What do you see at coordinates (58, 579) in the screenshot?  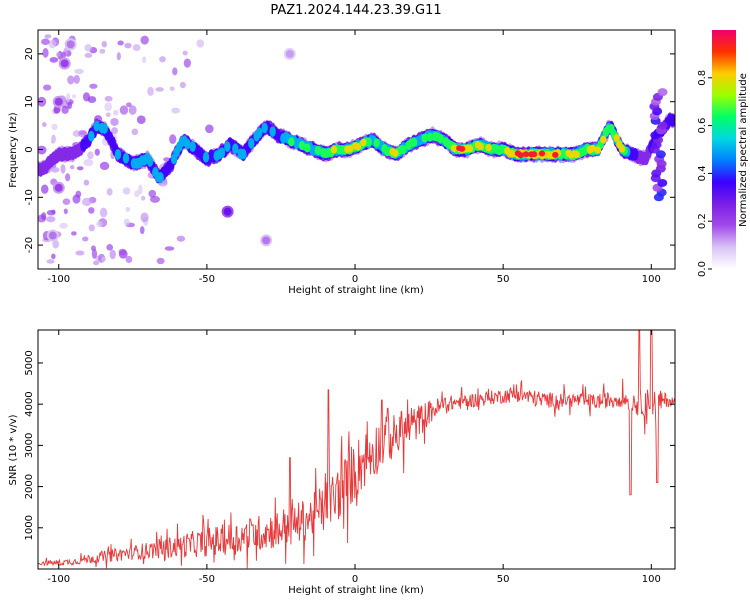 I see `snr-xtick-label: -100` at bounding box center [58, 579].